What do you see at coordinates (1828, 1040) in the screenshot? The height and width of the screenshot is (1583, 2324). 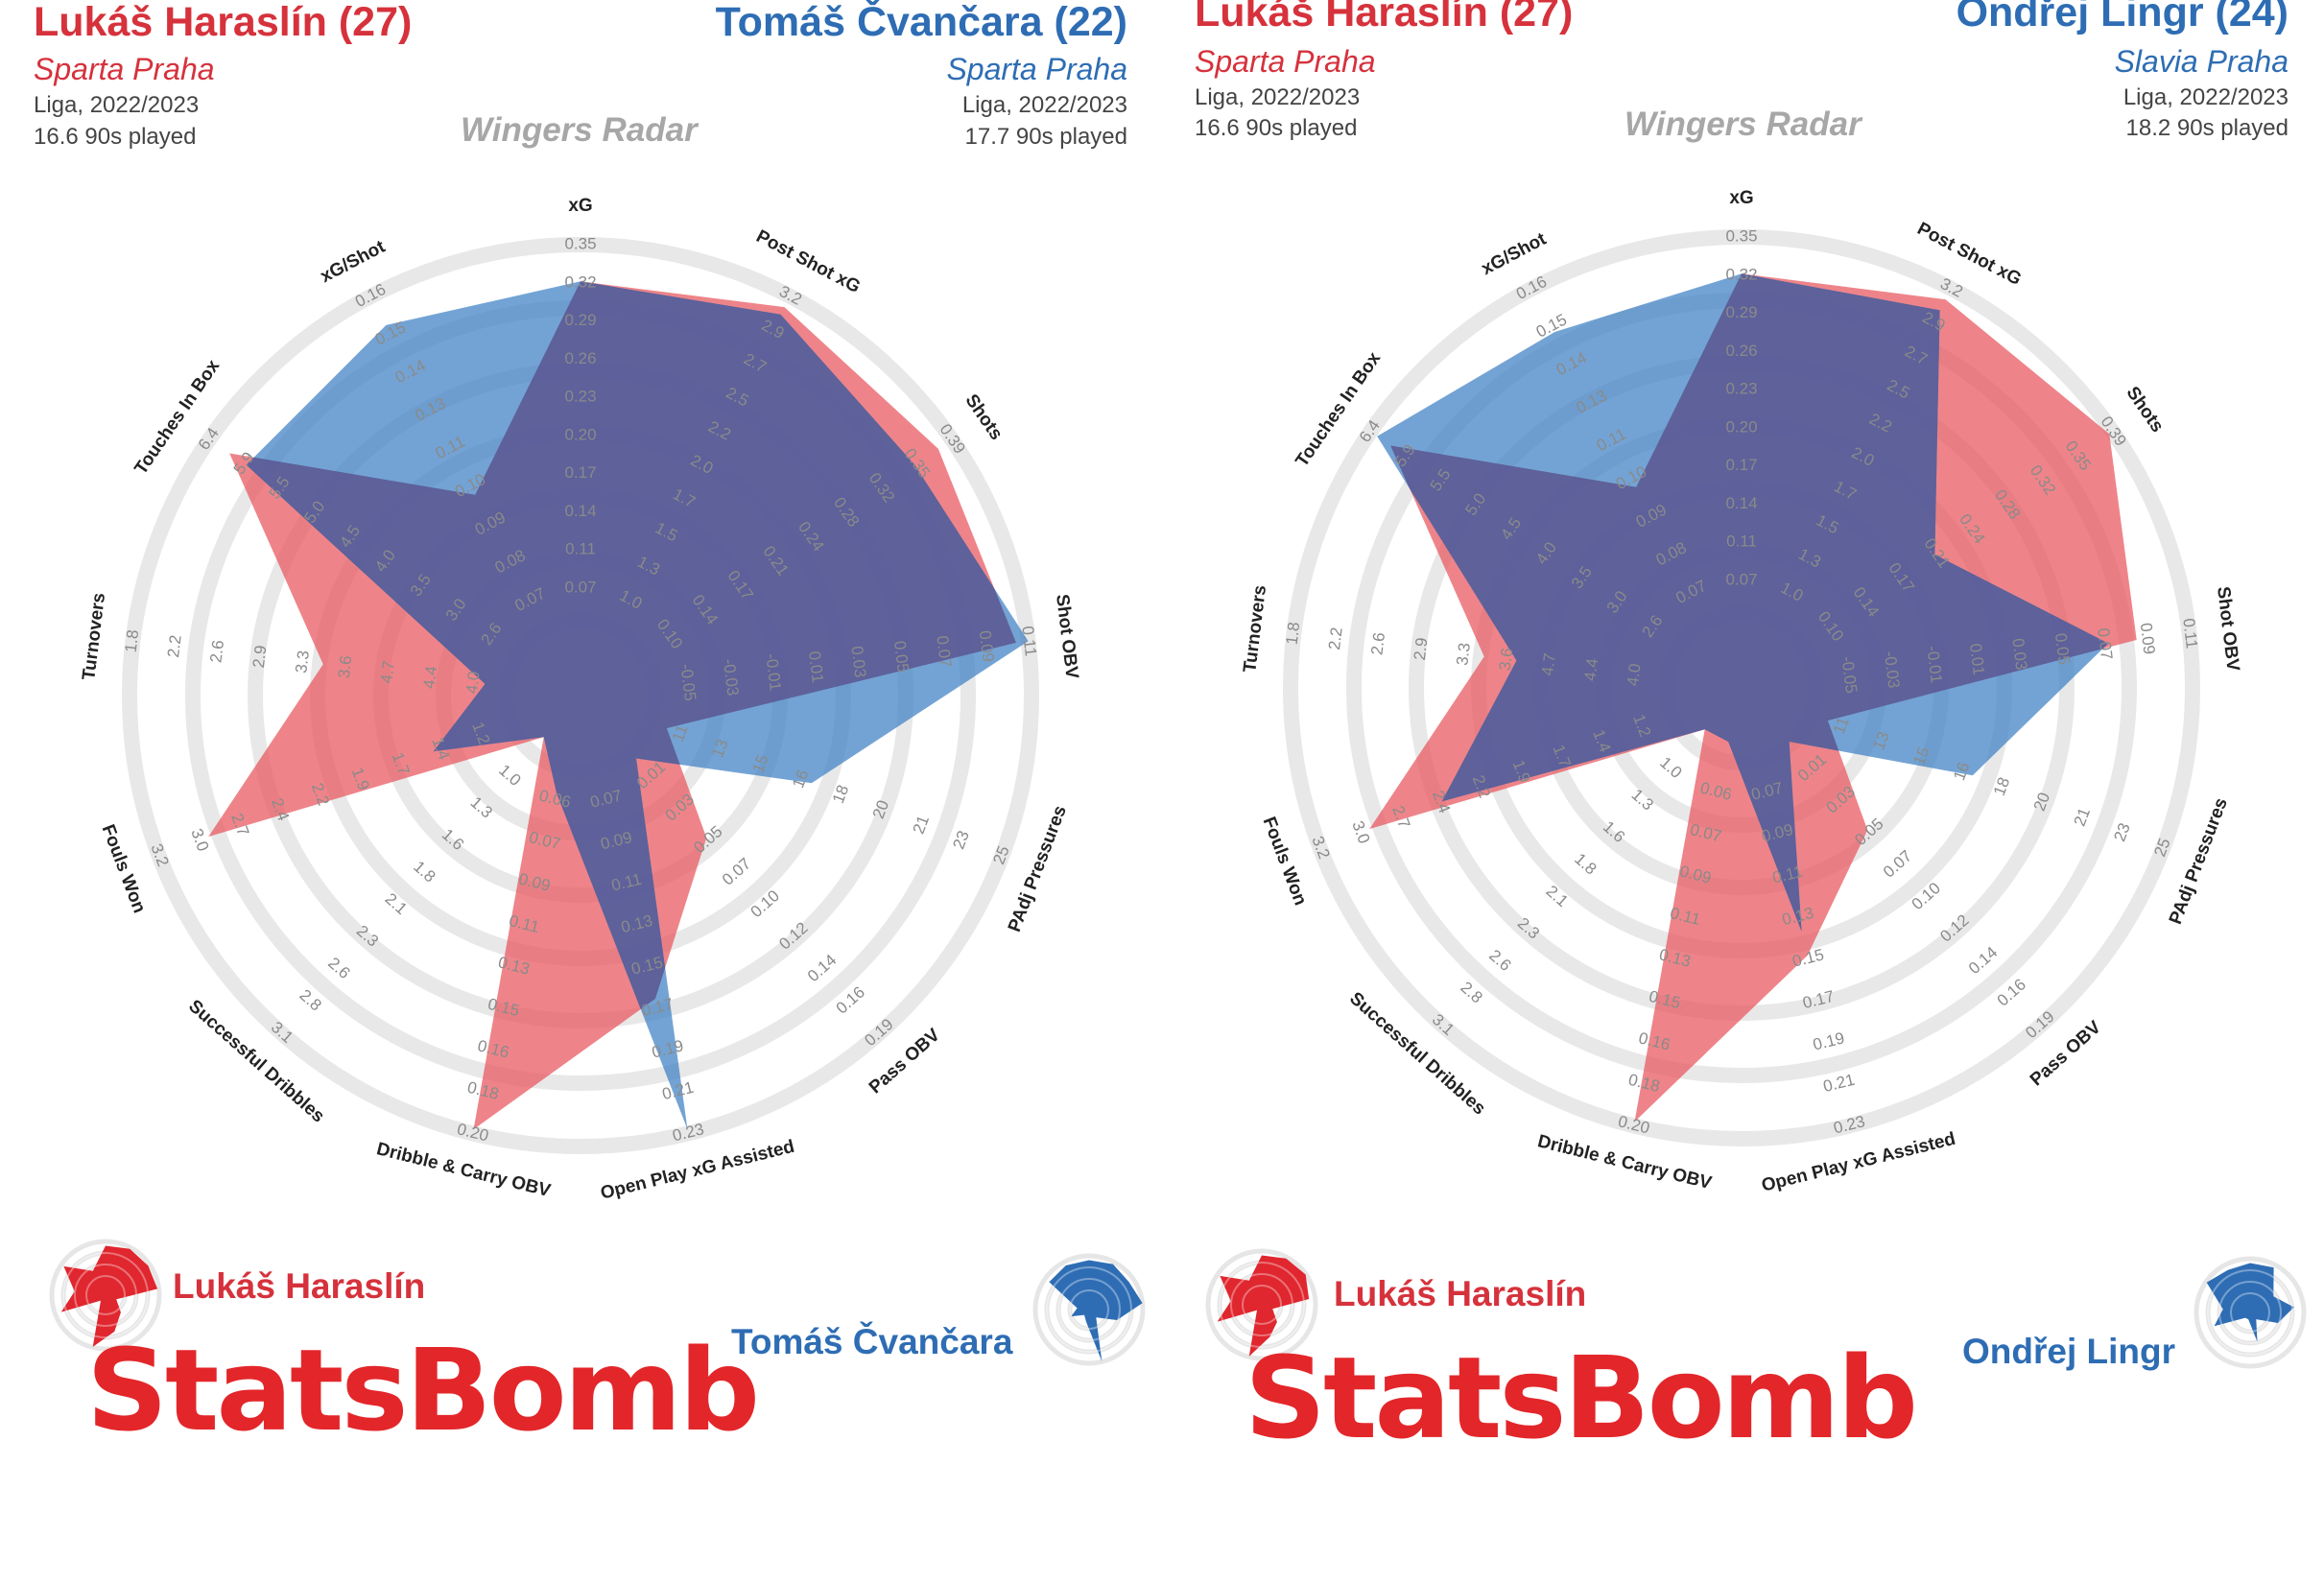 I see `axis-tick-label: 0.19` at bounding box center [1828, 1040].